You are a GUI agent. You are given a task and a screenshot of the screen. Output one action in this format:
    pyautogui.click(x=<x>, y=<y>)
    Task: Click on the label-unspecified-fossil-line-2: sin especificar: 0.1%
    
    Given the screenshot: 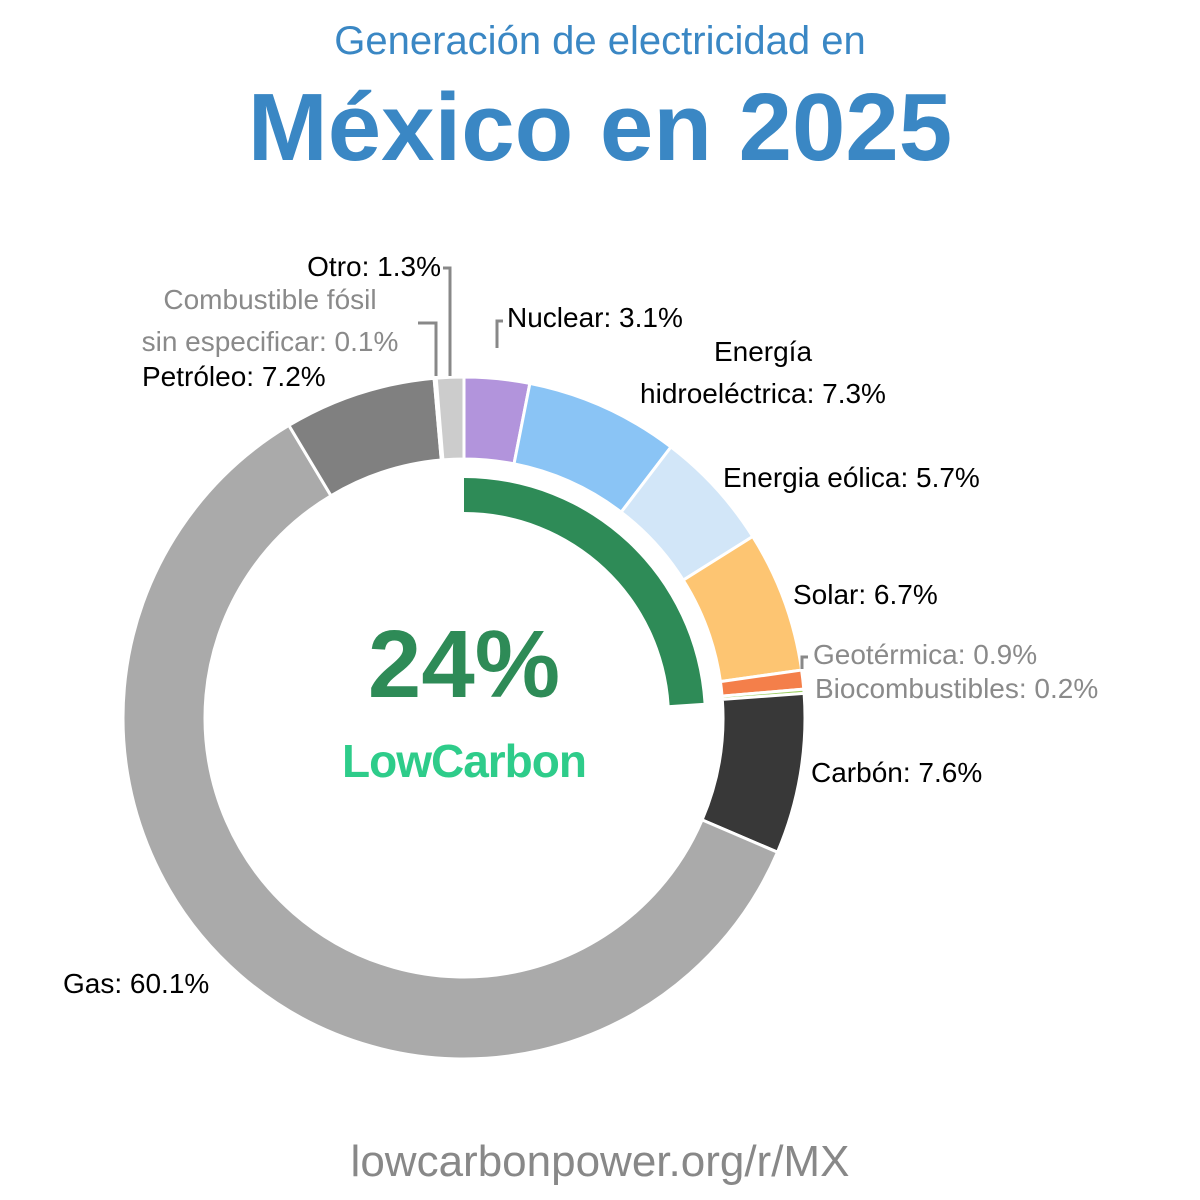 What is the action you would take?
    pyautogui.click(x=270, y=341)
    